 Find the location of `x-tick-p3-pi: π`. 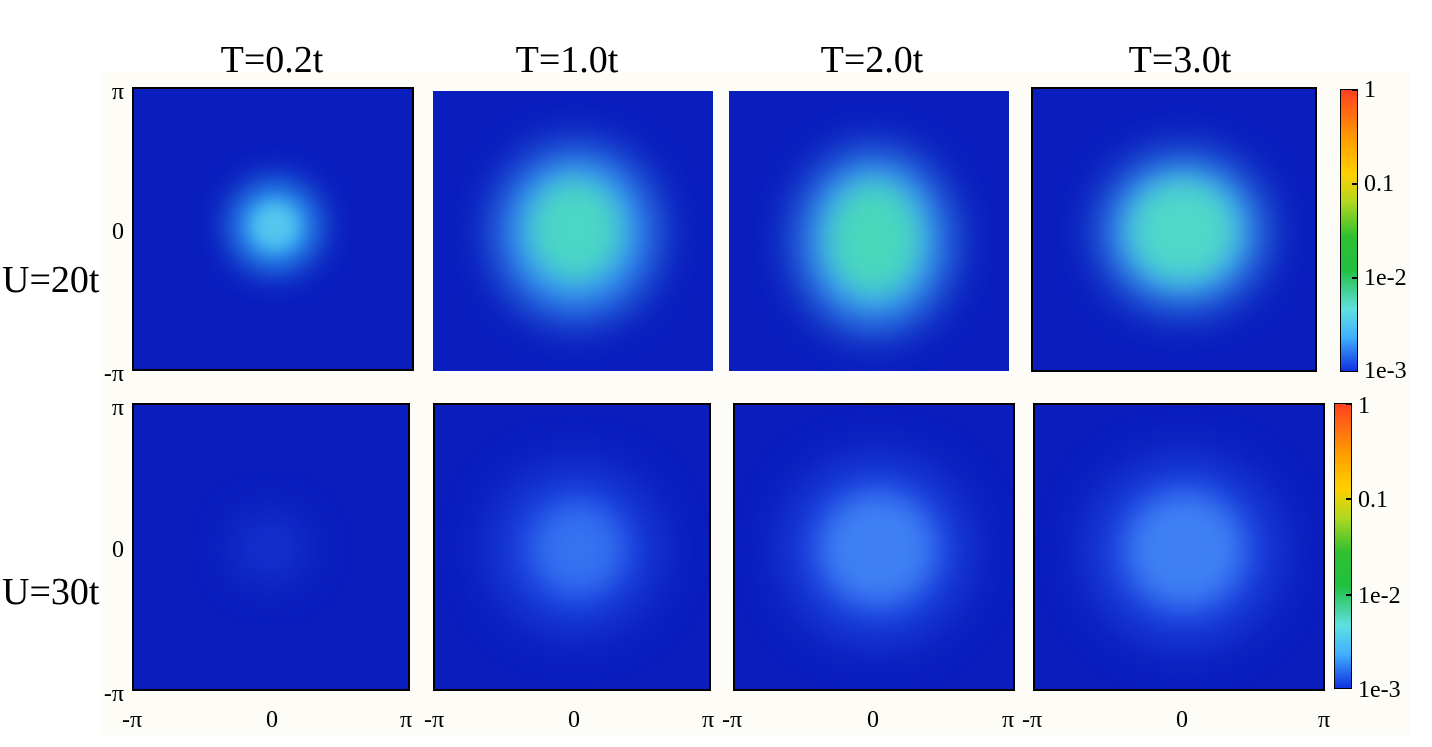

x-tick-p3-pi: π is located at coordinates (1008, 720).